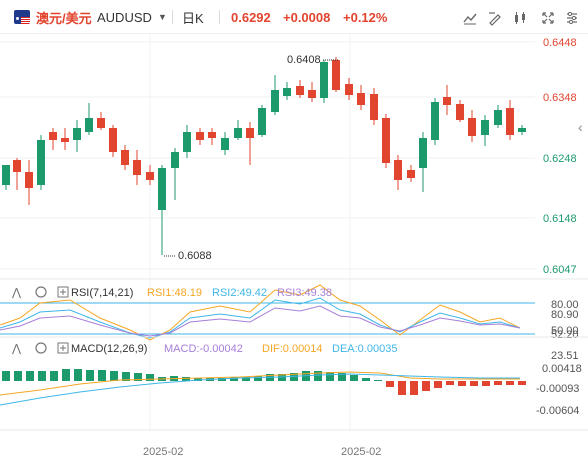 The width and height of the screenshot is (588, 462). Describe the element at coordinates (260, 321) in the screenshot. I see `rsi3-line` at that location.